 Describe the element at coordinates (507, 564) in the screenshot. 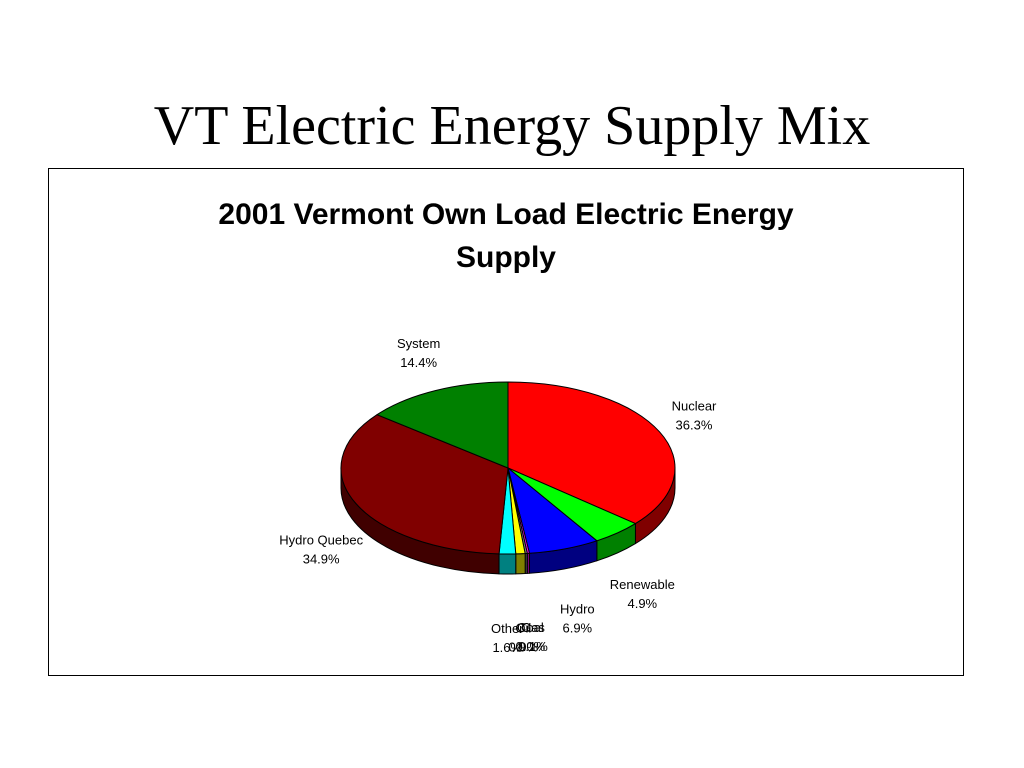

I see `pie-side-other` at that location.